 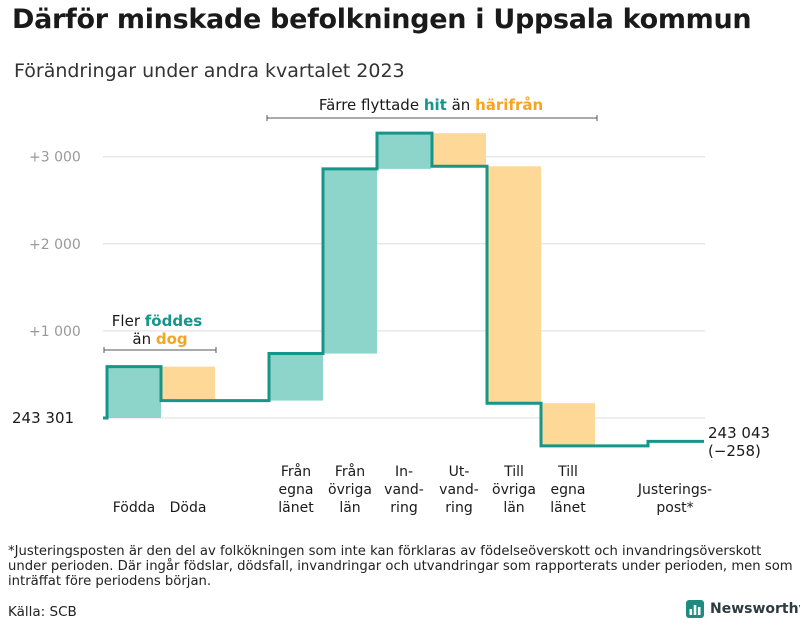 What do you see at coordinates (188, 508) in the screenshot?
I see `category-label: Döda` at bounding box center [188, 508].